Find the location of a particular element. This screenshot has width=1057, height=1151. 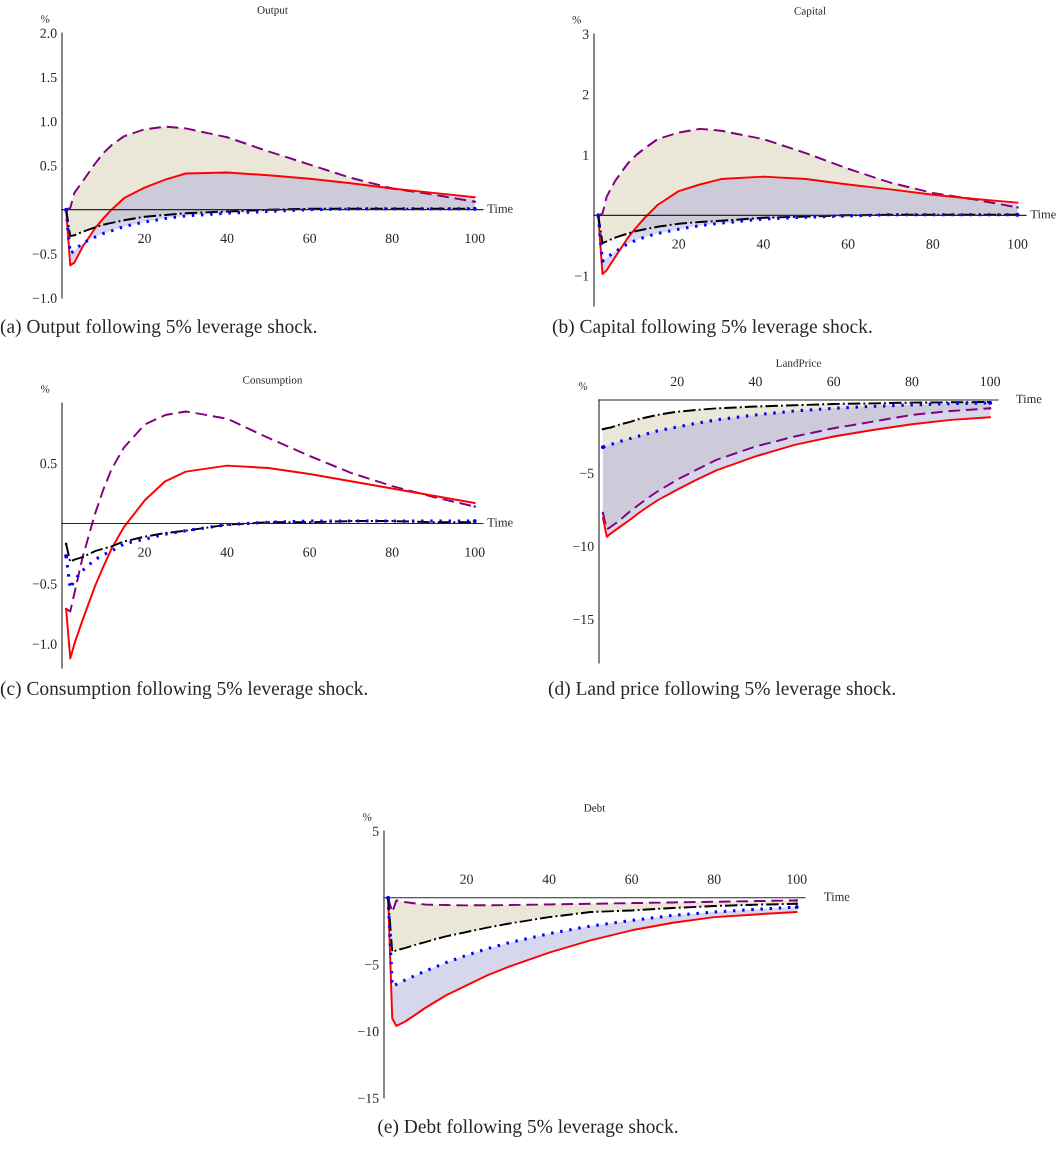

y-tick-label: 2 is located at coordinates (585, 95).